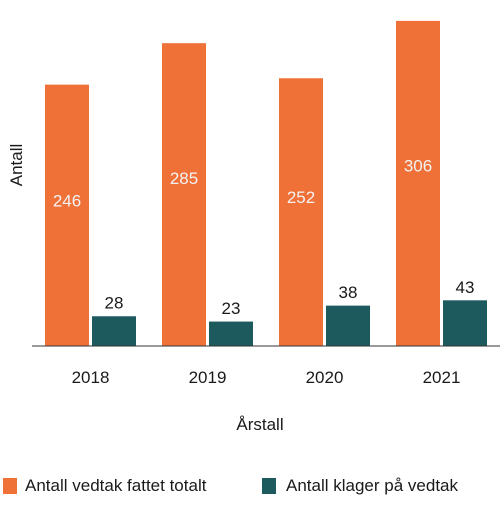  What do you see at coordinates (114, 303) in the screenshot?
I see `value-label-klager-2018: 28` at bounding box center [114, 303].